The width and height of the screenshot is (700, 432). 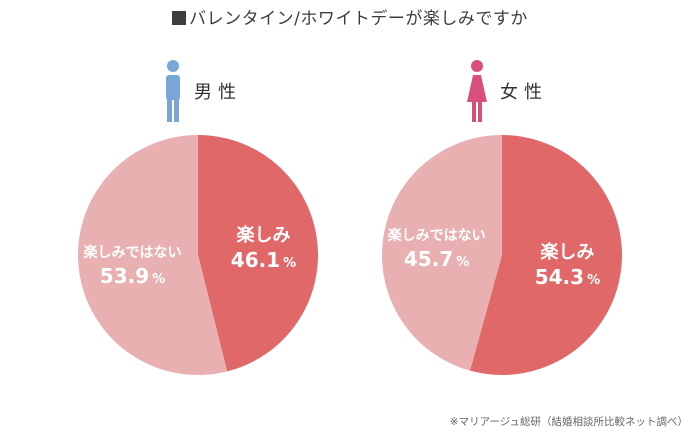 What do you see at coordinates (131, 252) in the screenshot?
I see `male-slice-label-1: 楽しみではない` at bounding box center [131, 252].